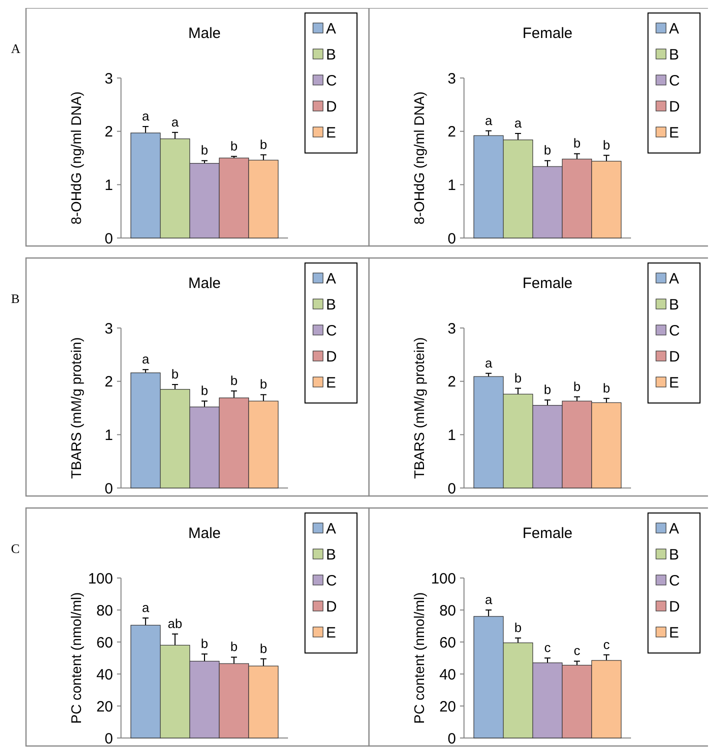  Describe the element at coordinates (16, 48) in the screenshot. I see `text: A` at that location.